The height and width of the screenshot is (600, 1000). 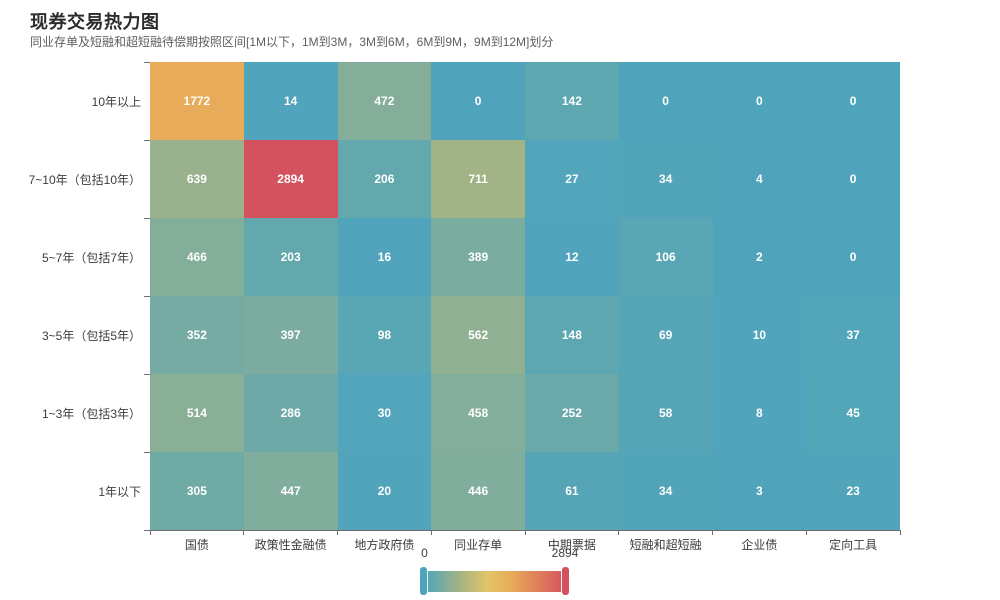 I want to click on heatmap-cell: 58, so click(x=665, y=413).